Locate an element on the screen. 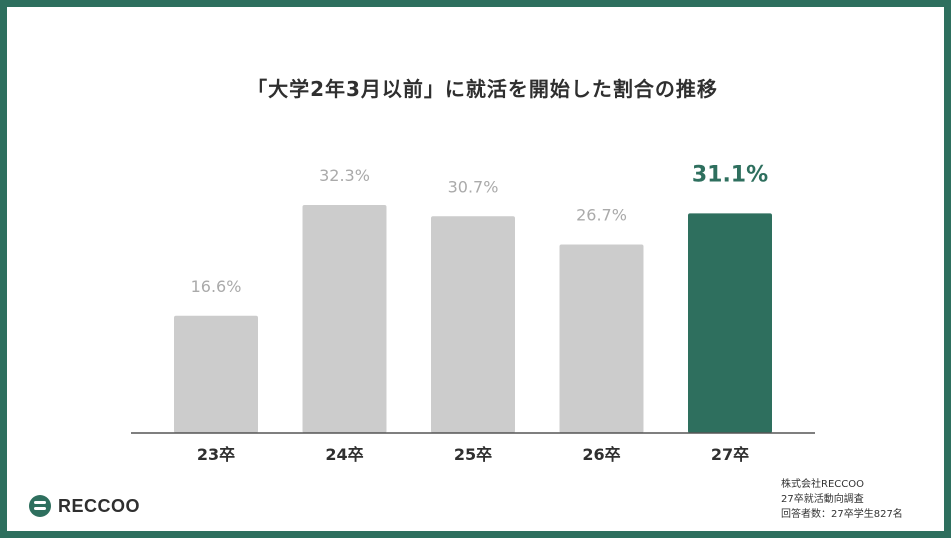 This screenshot has width=951, height=545. value-label-27卒: 31.1% is located at coordinates (730, 174).